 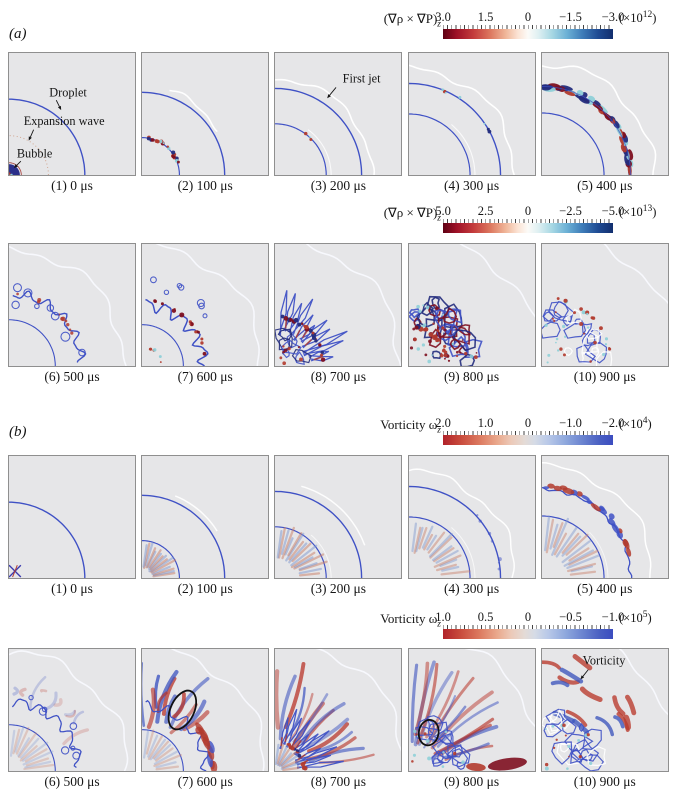 I want to click on panel-canvas: Vorticity, so click(x=604, y=710).